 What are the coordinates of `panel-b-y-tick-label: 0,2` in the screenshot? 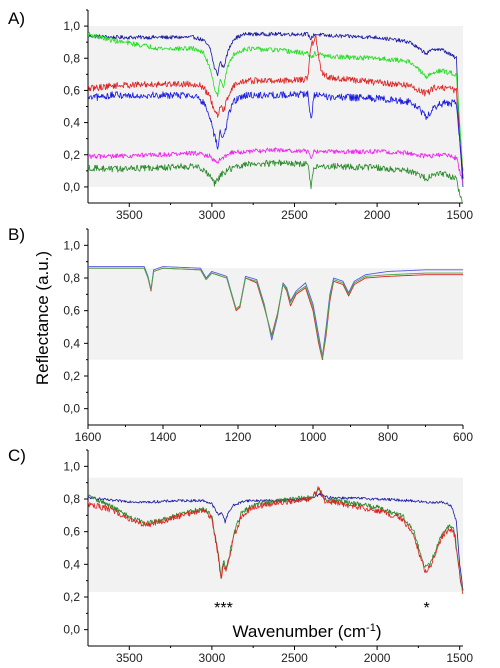 It's located at (71, 376).